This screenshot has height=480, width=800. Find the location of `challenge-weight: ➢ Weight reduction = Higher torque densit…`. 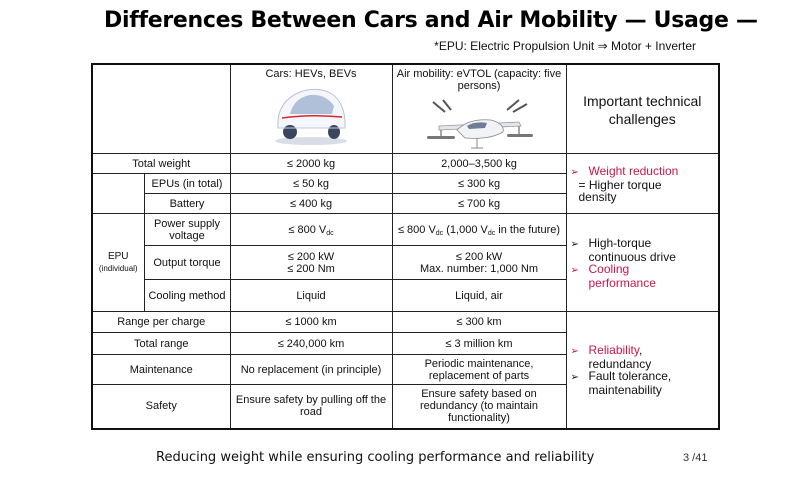

challenge-weight: ➢ Weight reduction = Higher torque densit… is located at coordinates (642, 183).